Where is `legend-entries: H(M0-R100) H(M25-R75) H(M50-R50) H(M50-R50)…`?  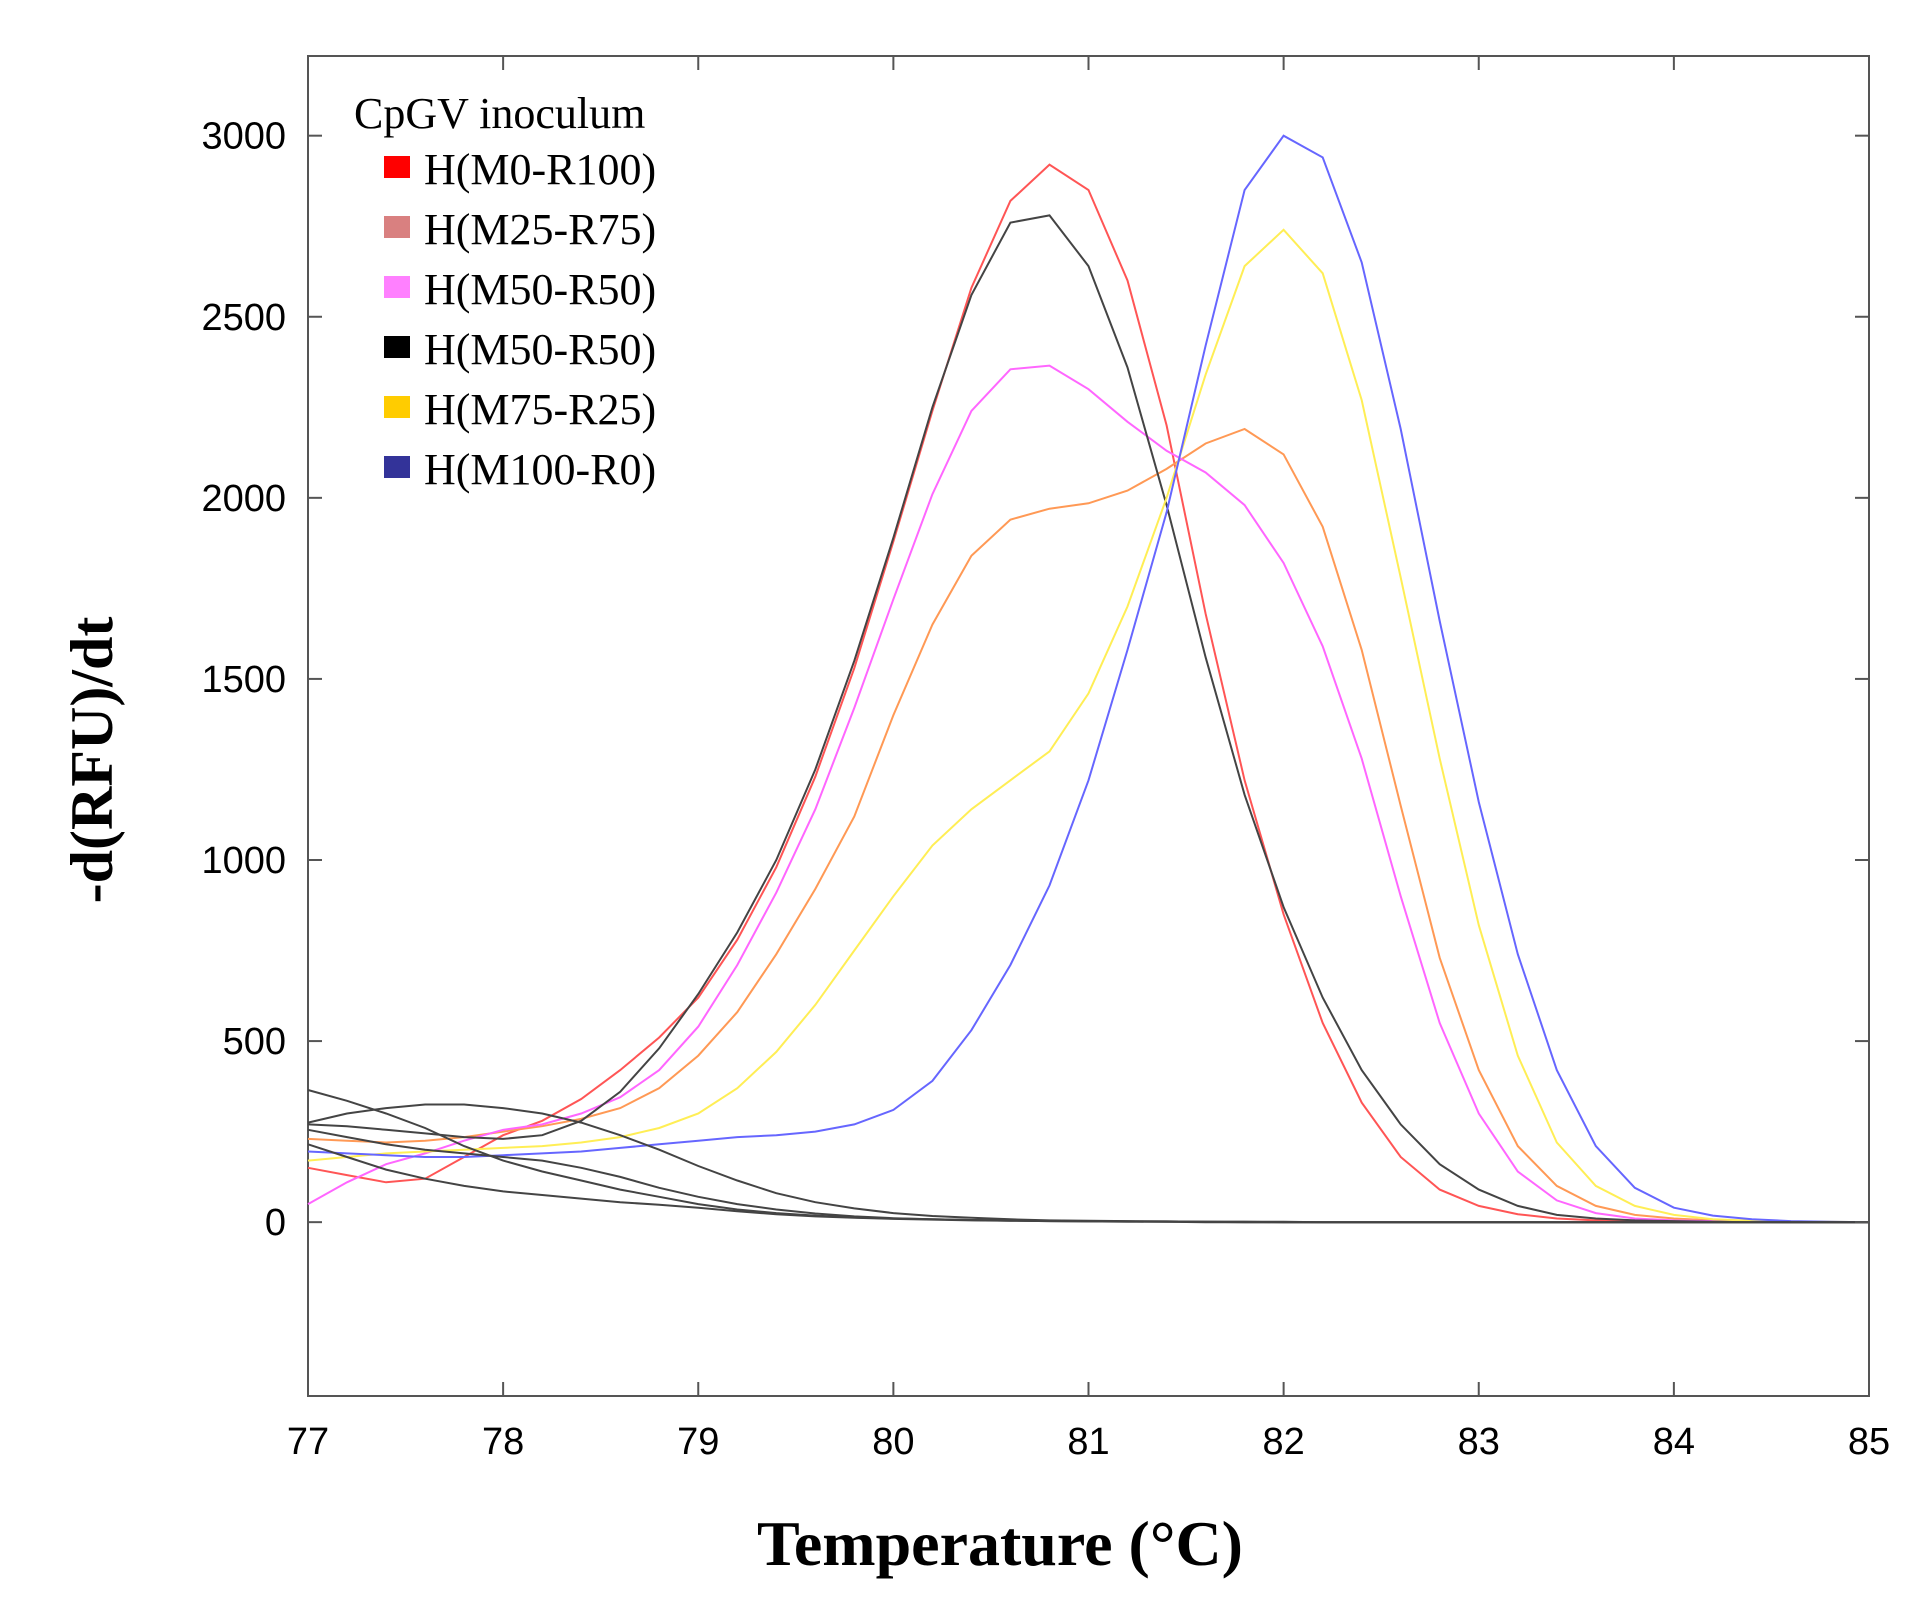 legend-entries: H(M0-R100) H(M25-R75) H(M50-R50) H(M50-R50)… is located at coordinates (520, 319).